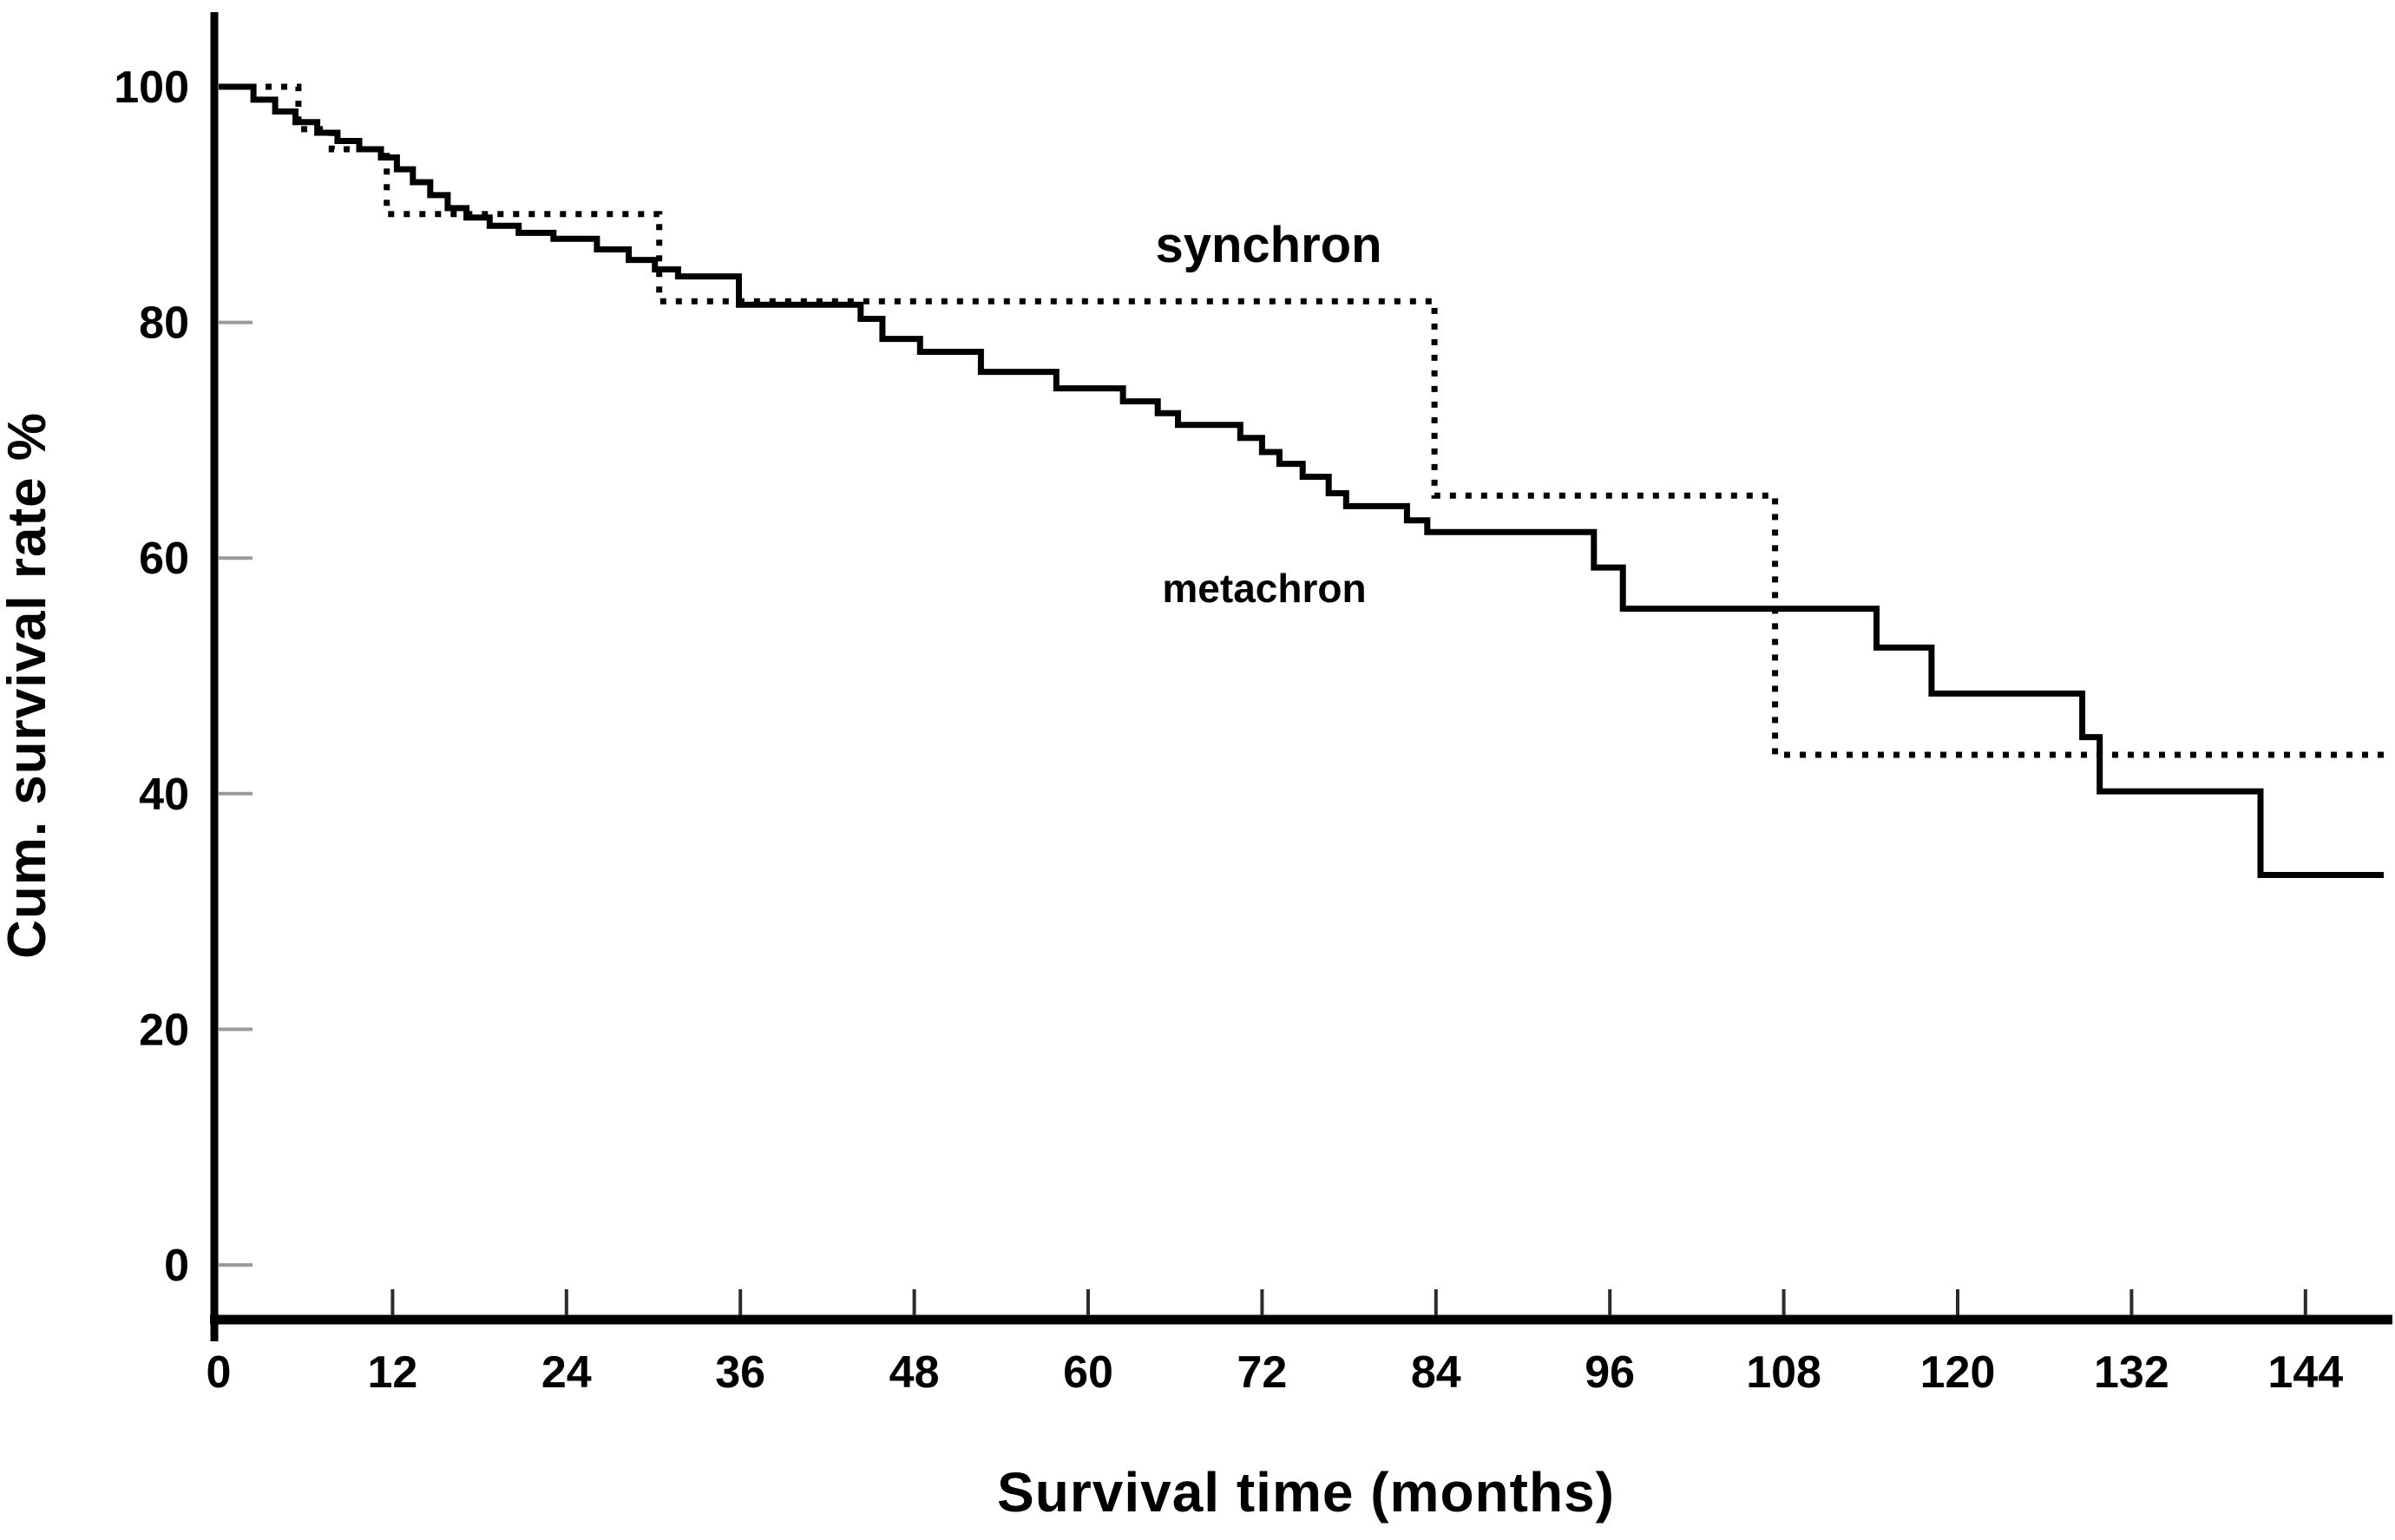 Image resolution: width=2395 pixels, height=1540 pixels. I want to click on synchron-label: synchron, so click(1268, 245).